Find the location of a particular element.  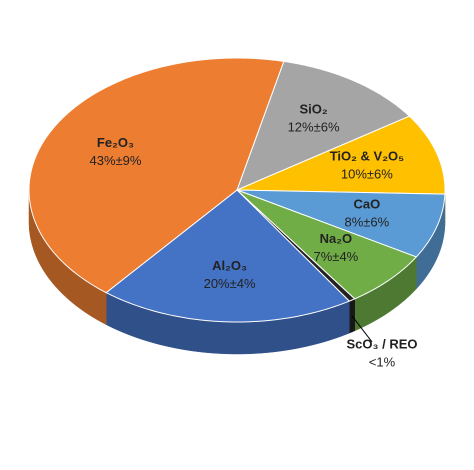

value-label: 12%±6% is located at coordinates (314, 127).